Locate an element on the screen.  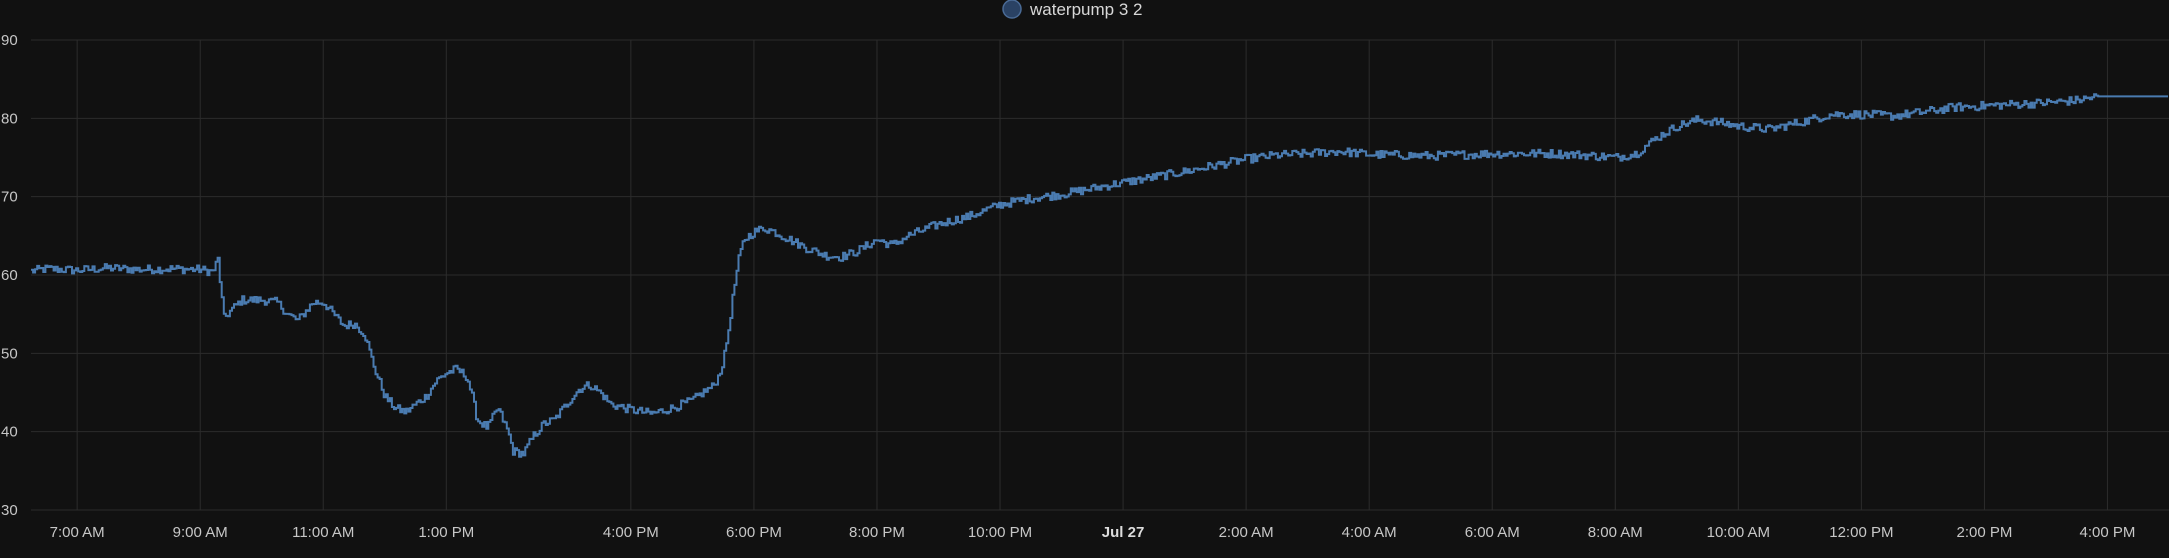
x-tick-label: 8:00 PM is located at coordinates (877, 532).